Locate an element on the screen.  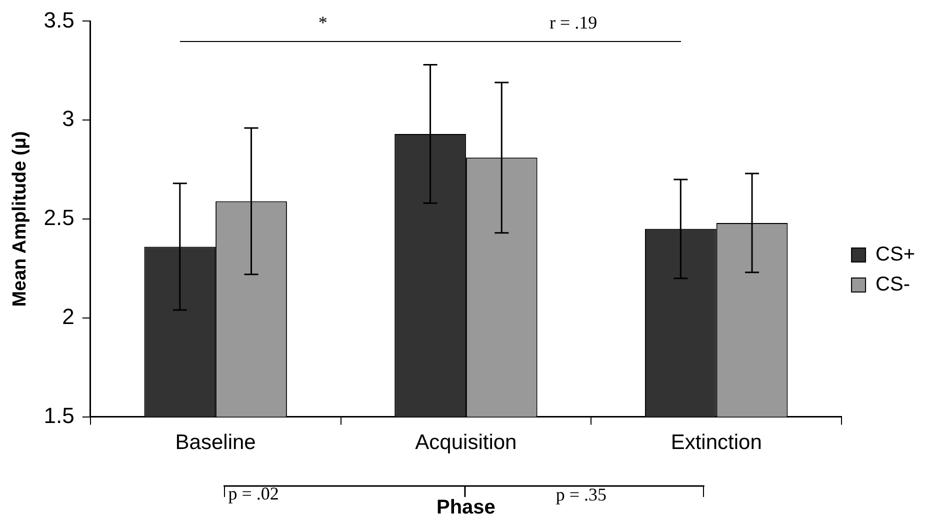
legend-label: CS- is located at coordinates (893, 285).